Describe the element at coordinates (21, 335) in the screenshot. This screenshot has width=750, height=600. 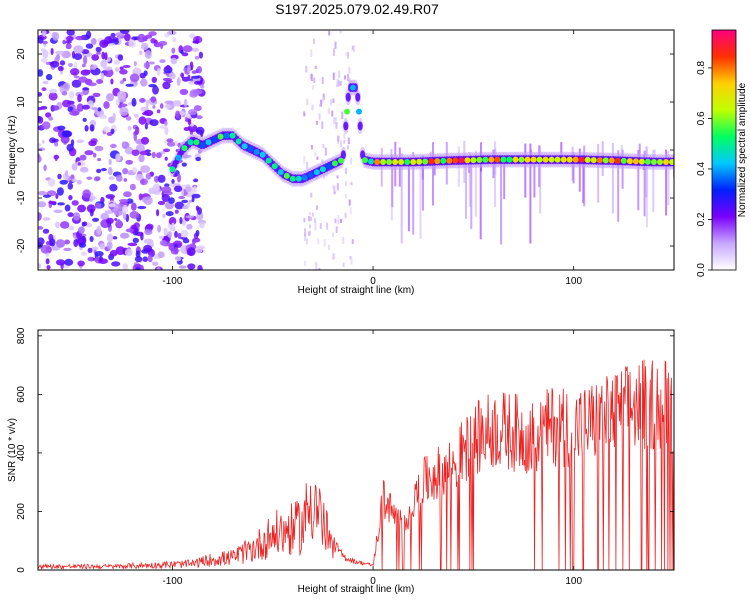
I see `y-tick-label: 800` at that location.